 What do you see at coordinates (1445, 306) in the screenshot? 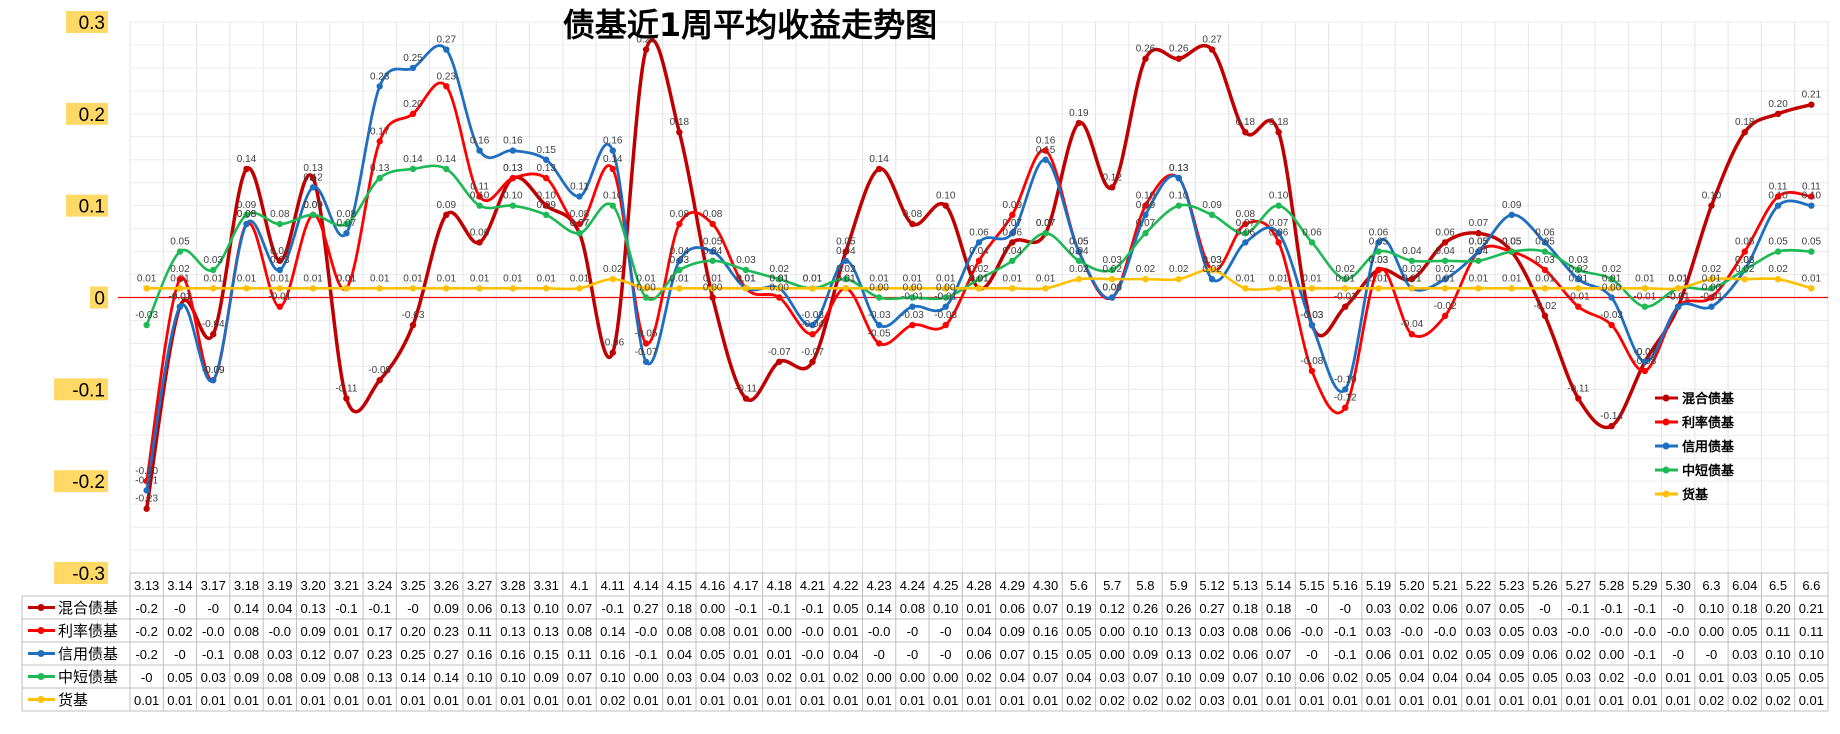
I see `data-label: -0.02` at bounding box center [1445, 306].